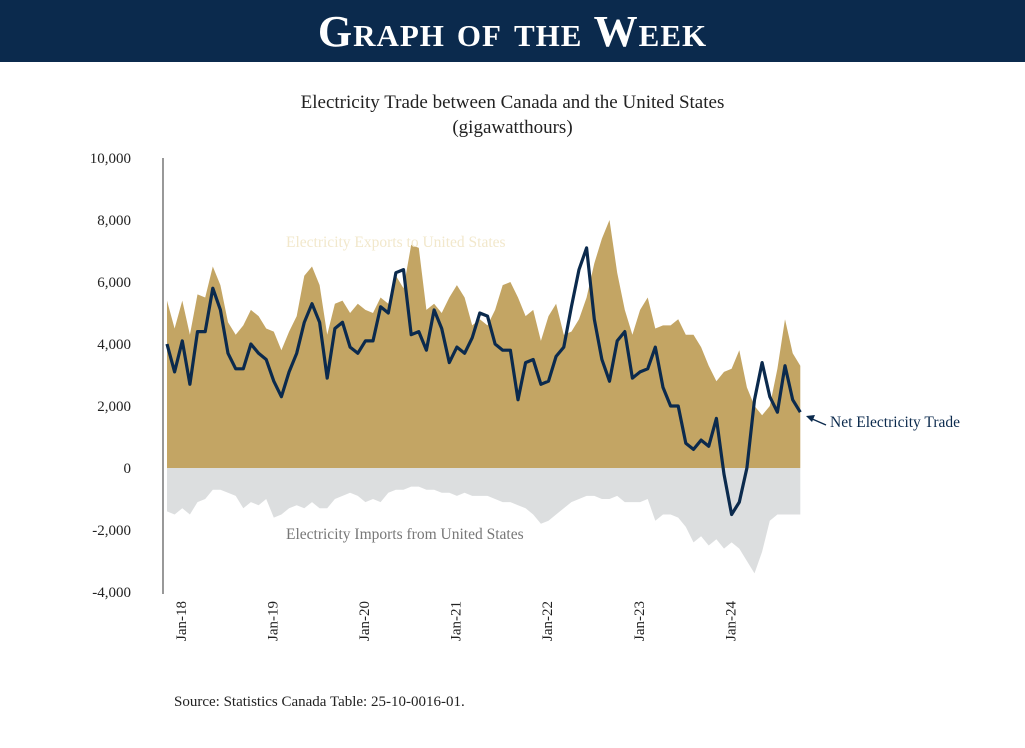 Image resolution: width=1025 pixels, height=748 pixels. What do you see at coordinates (396, 242) in the screenshot?
I see `exports-label: Electricity Exports to United States` at bounding box center [396, 242].